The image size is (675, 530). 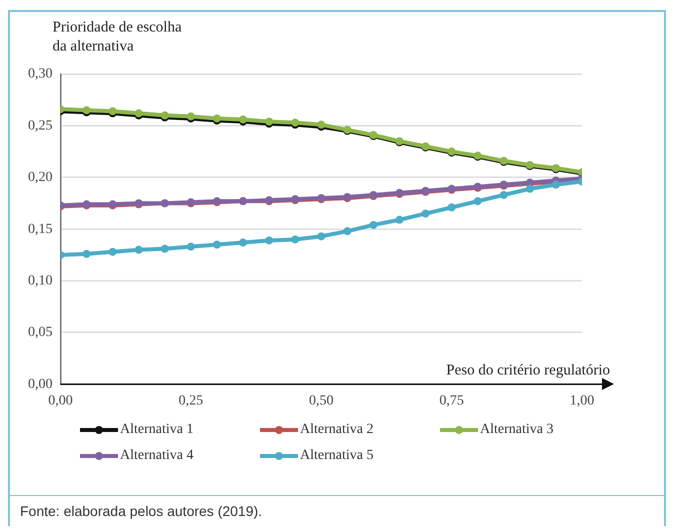 What do you see at coordinates (40, 280) in the screenshot?
I see `y-tick-label: 0,10` at bounding box center [40, 280].